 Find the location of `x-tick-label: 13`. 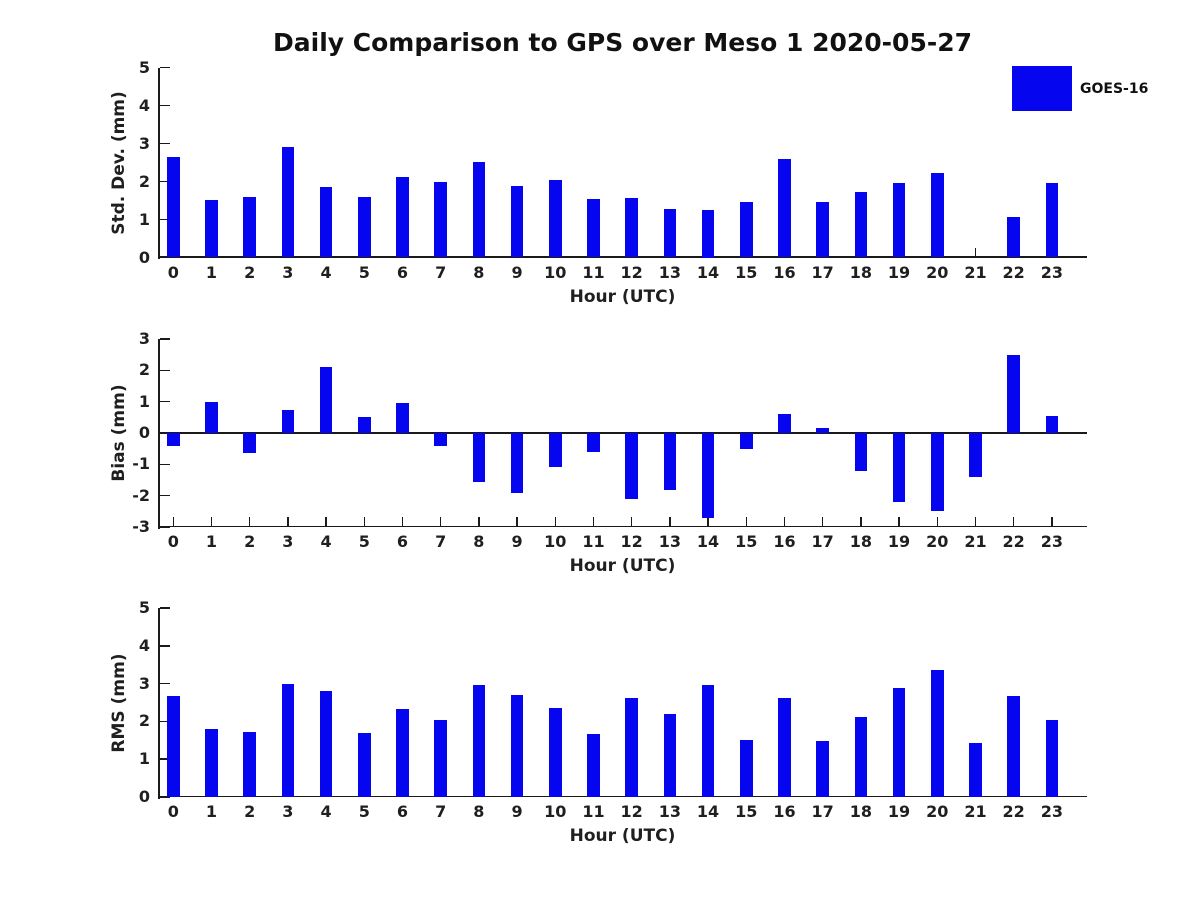

x-tick-label: 13 is located at coordinates (669, 541).